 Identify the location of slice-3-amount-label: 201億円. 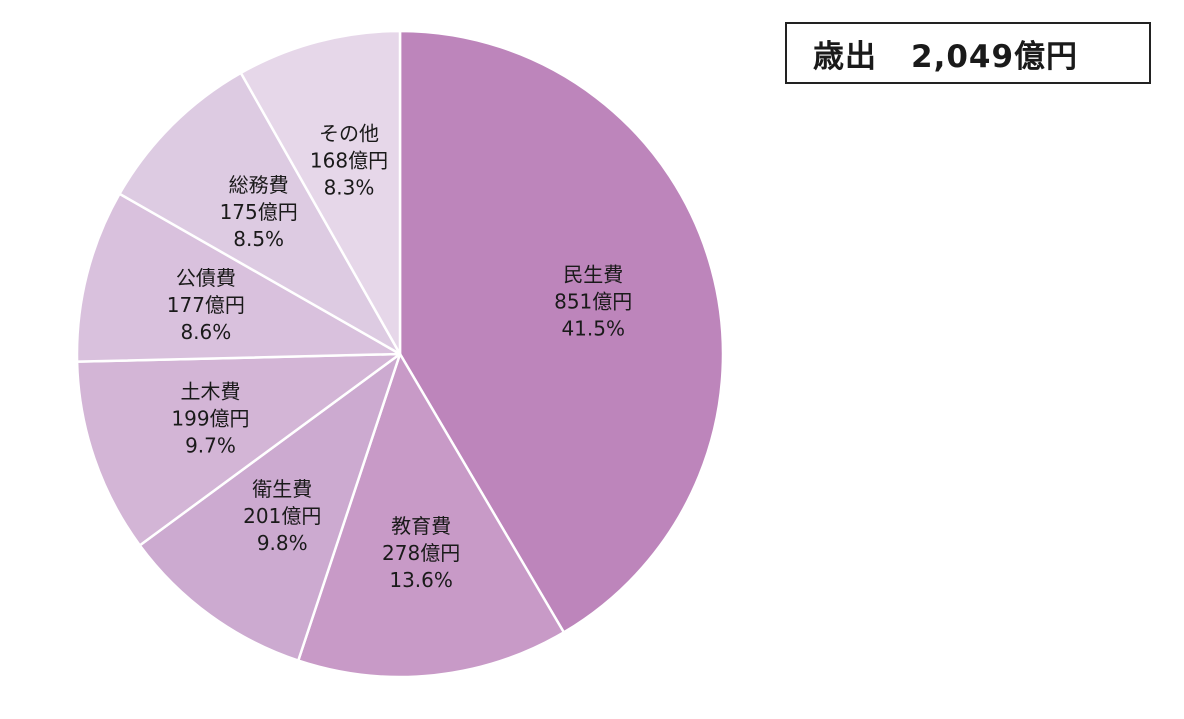
(282, 516).